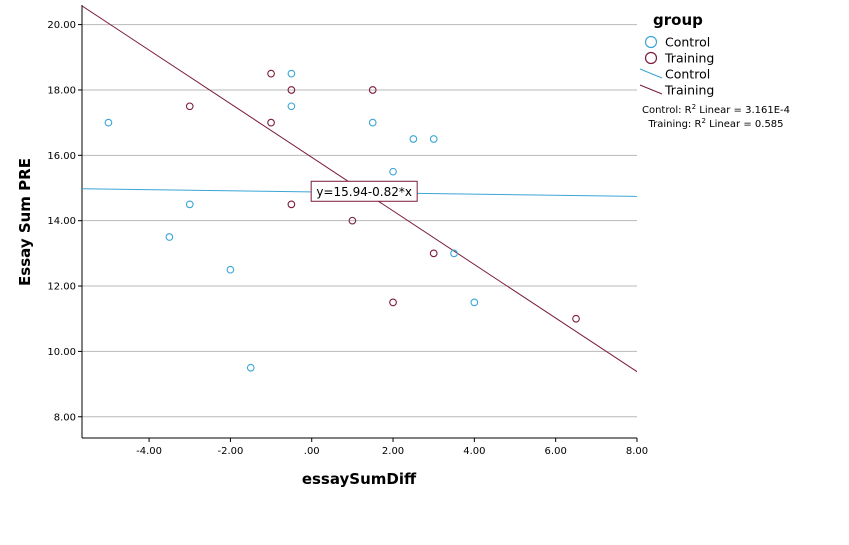 The width and height of the screenshot is (849, 545). Describe the element at coordinates (230, 451) in the screenshot. I see `x-tick-label: -2.00` at that location.